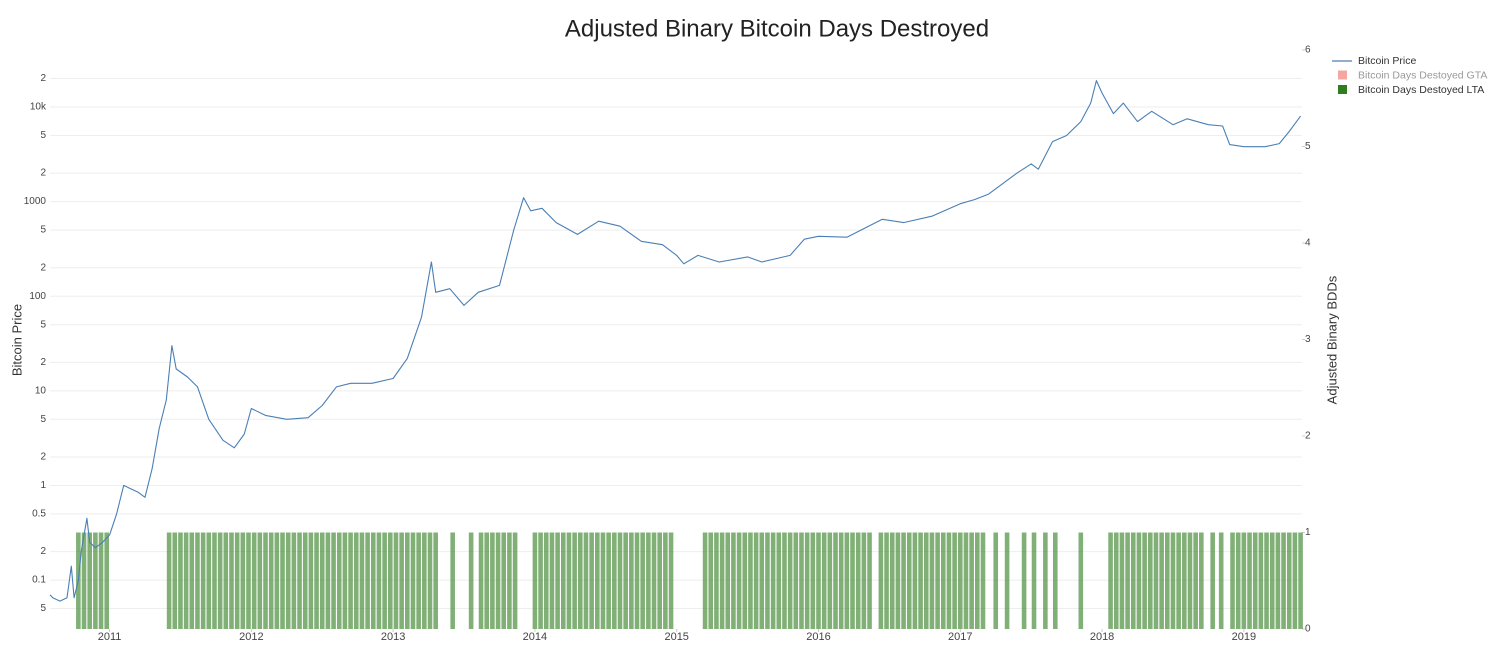 Image resolution: width=1500 pixels, height=662 pixels. What do you see at coordinates (1308, 339) in the screenshot?
I see `y2-tick-label: 3` at bounding box center [1308, 339].